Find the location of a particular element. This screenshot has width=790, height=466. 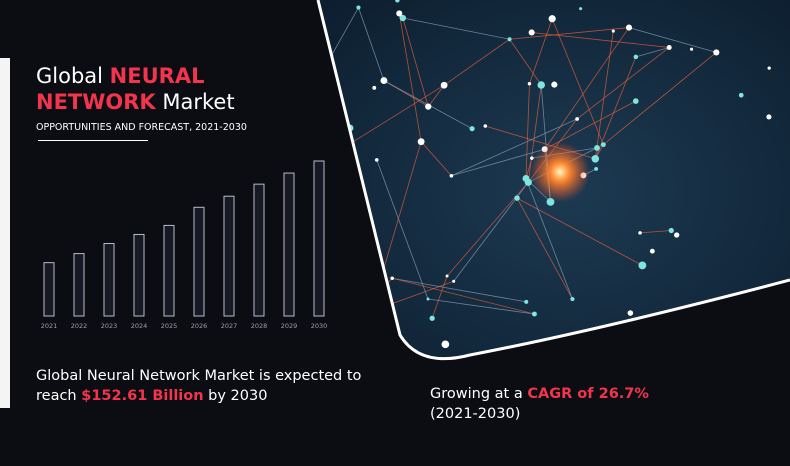

x-tick-label: 2021 is located at coordinates (49, 326).